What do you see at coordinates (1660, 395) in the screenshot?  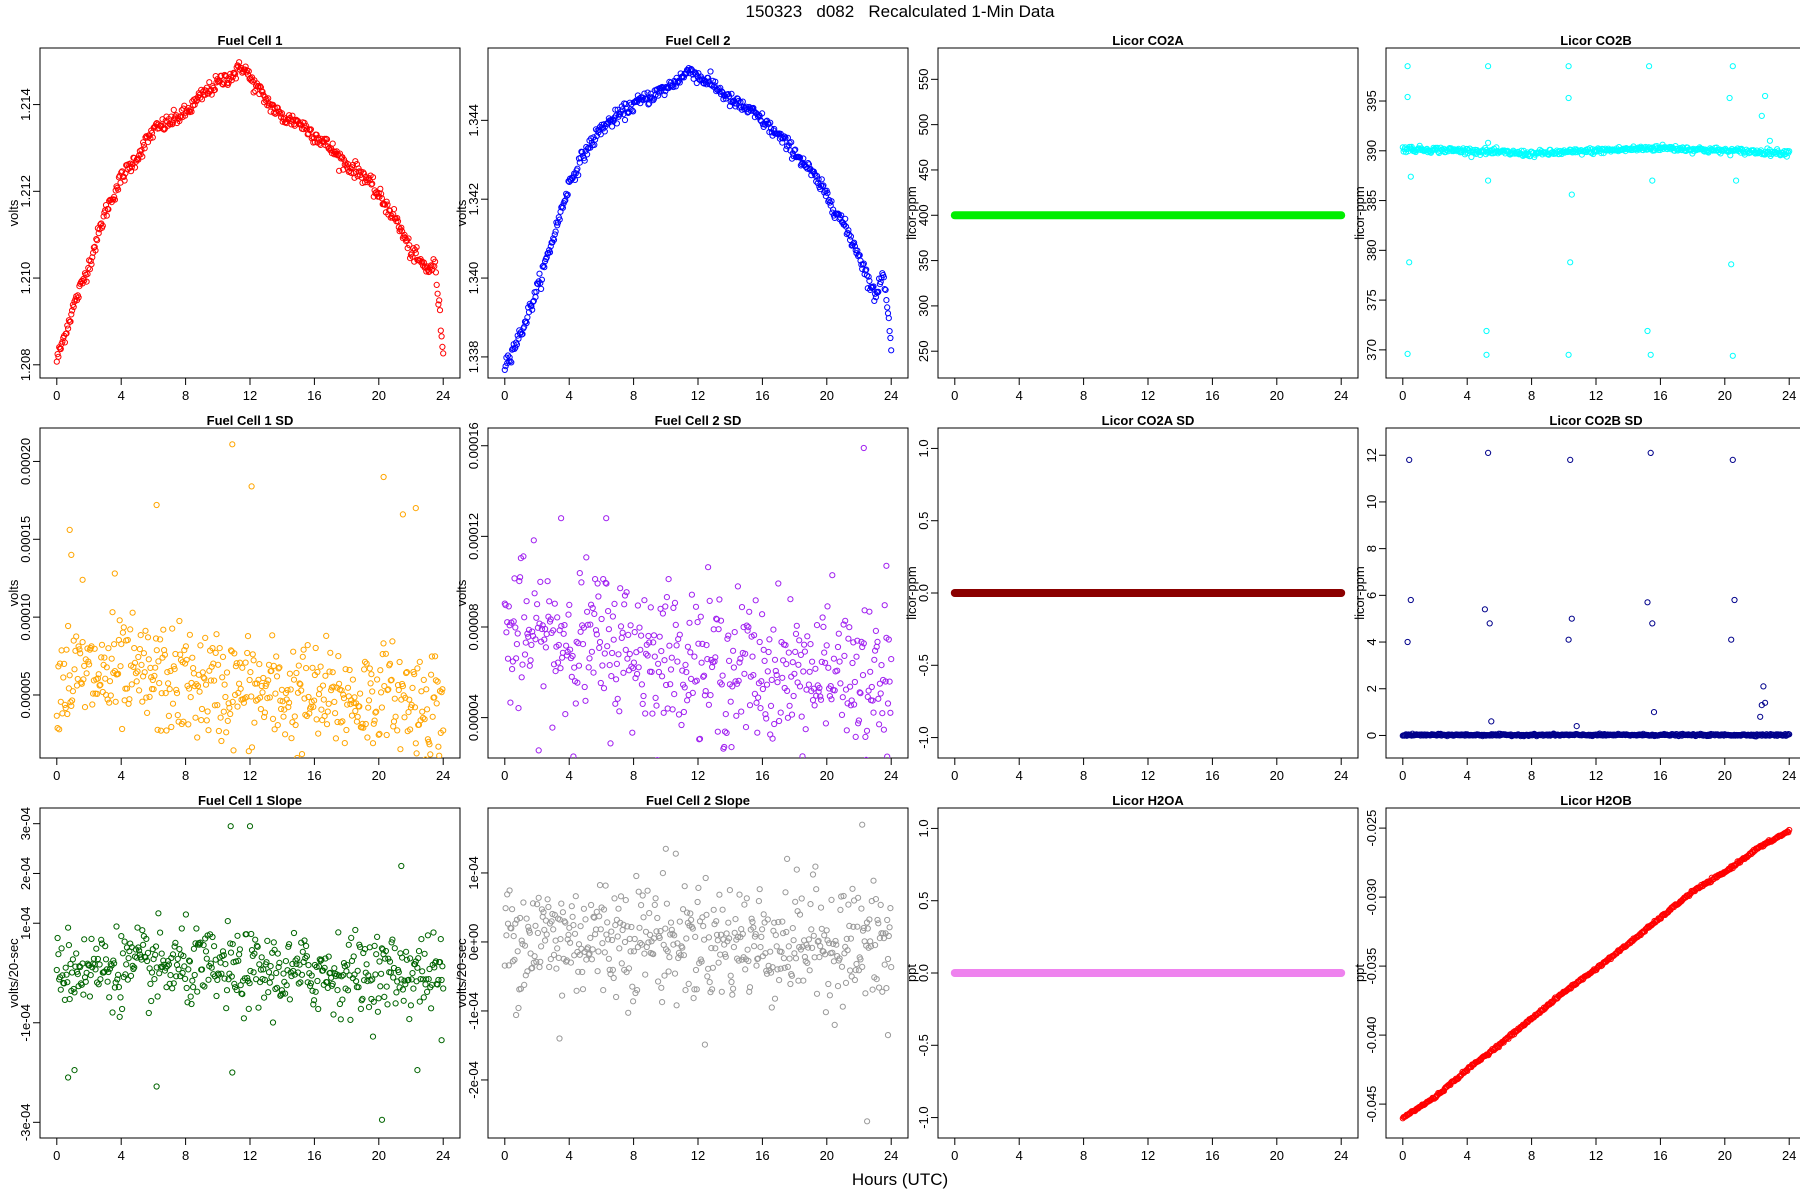 I see `x-tick-label: 16` at bounding box center [1660, 395].